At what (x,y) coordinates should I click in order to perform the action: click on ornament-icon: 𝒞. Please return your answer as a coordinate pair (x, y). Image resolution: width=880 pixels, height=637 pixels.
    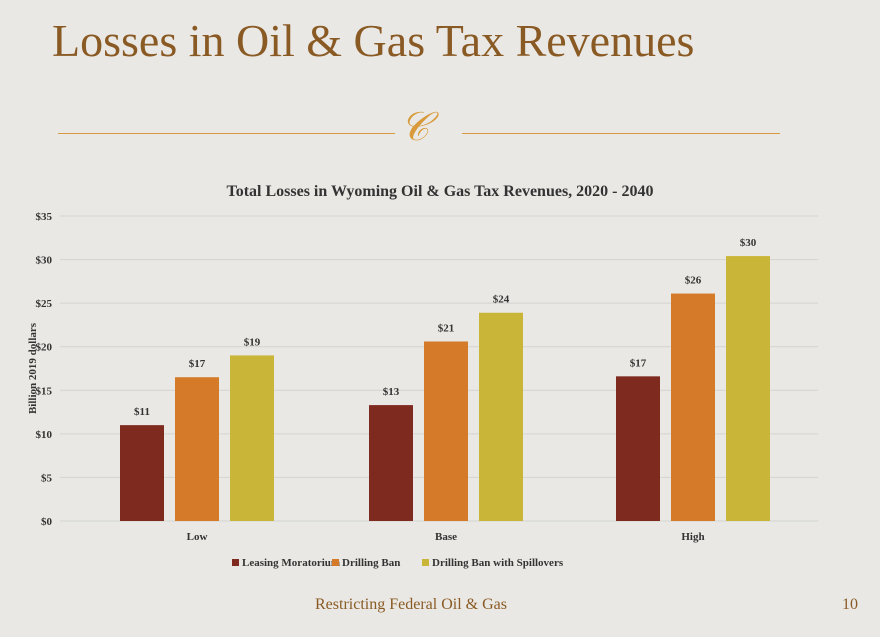
    Looking at the image, I should click on (415, 127).